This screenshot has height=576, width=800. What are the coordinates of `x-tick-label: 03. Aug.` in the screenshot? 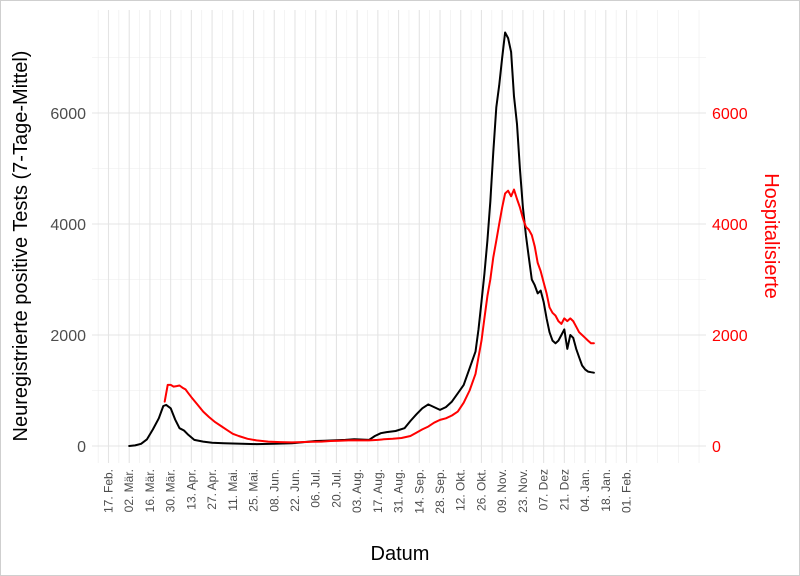 It's located at (357, 491).